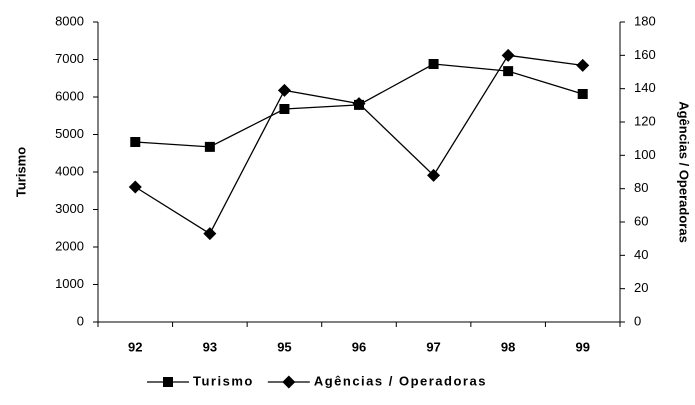 The image size is (695, 405). I want to click on y2-tick-label: 120, so click(645, 120).